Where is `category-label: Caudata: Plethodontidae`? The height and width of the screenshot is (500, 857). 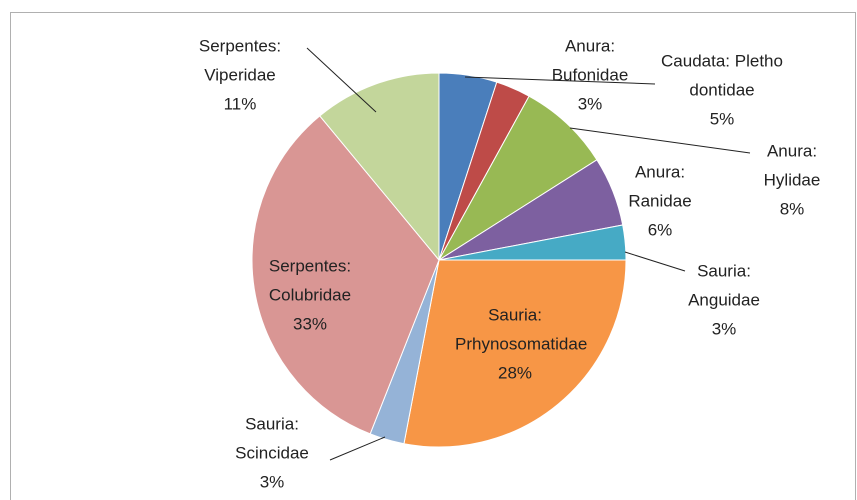
category-label: Caudata: Plethodontidae is located at coordinates (722, 75).